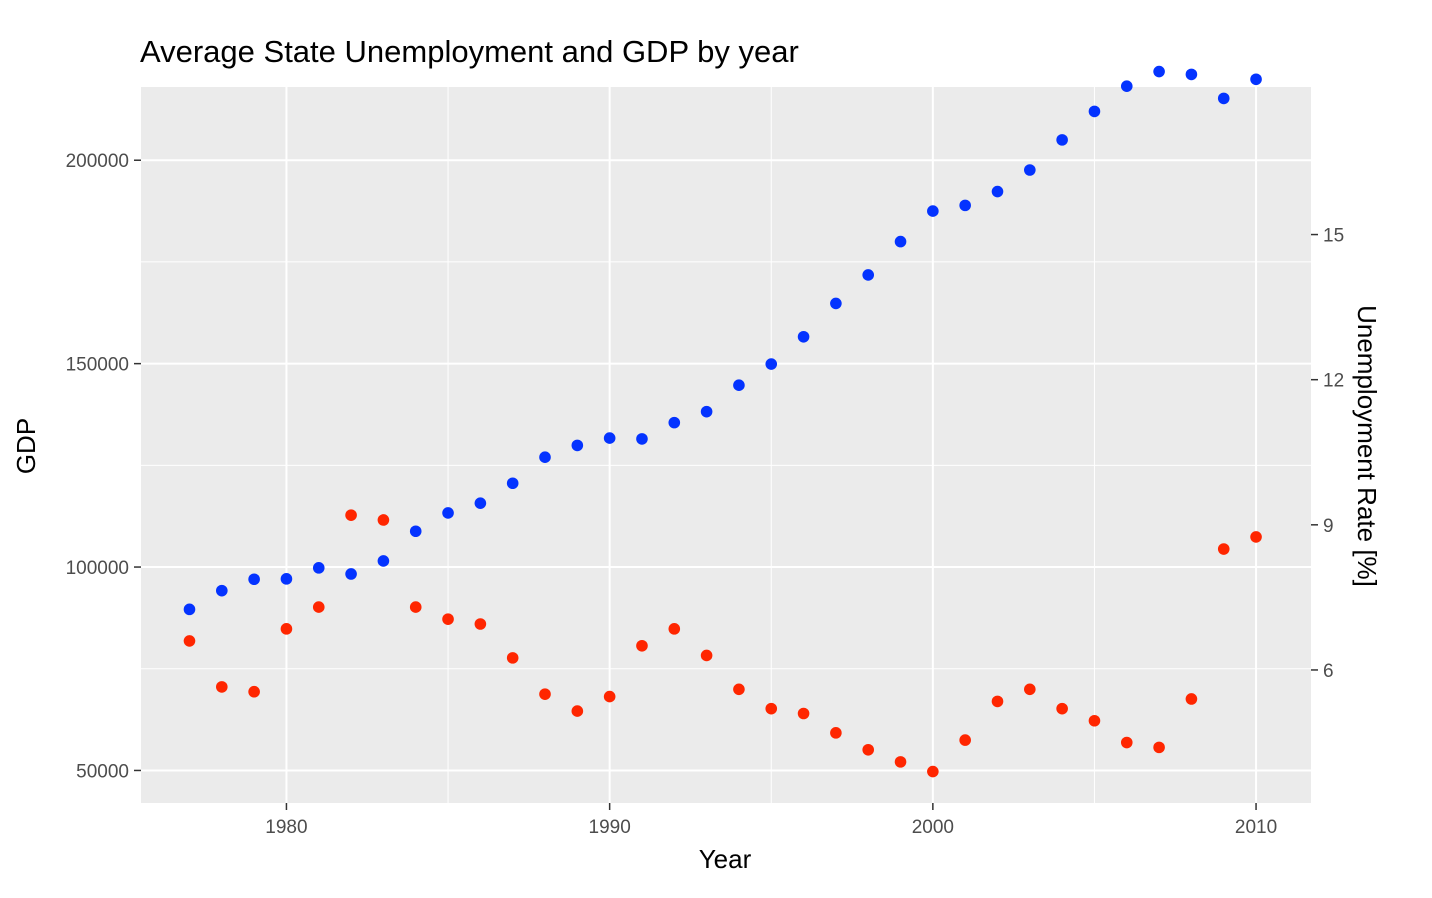  I want to click on y-axis-title: GDP, so click(26, 446).